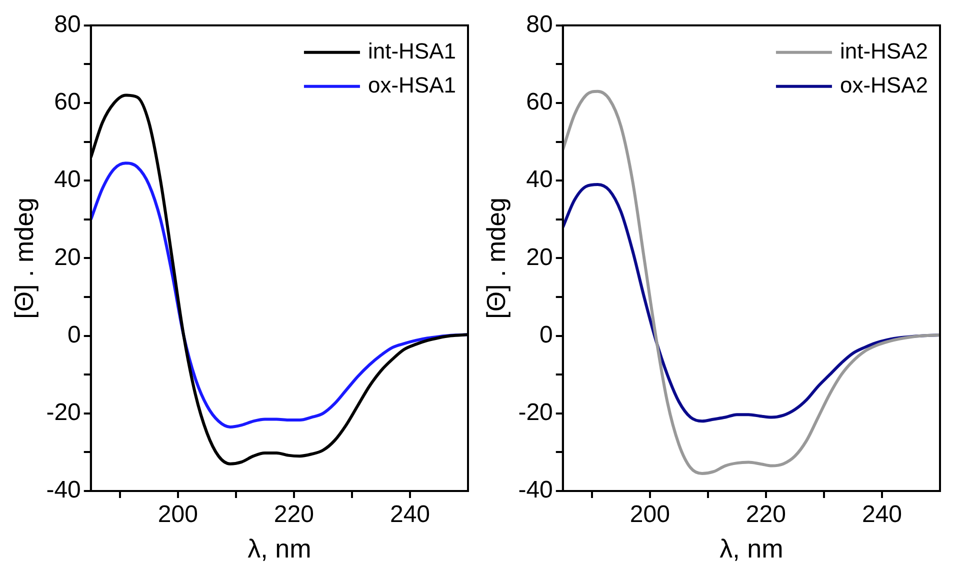 This screenshot has width=956, height=579. Describe the element at coordinates (884, 51) in the screenshot. I see `legend-label: int-HSA2` at that location.